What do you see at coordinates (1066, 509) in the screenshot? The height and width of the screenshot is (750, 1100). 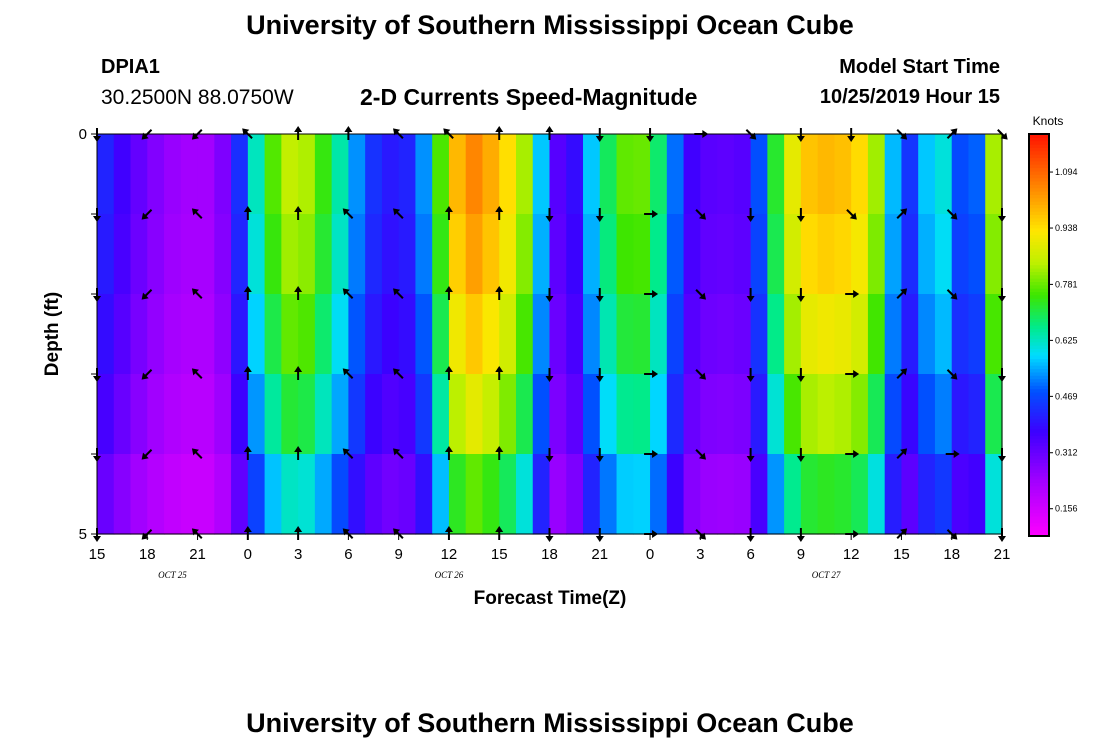 I see `colorbar-tick-label: 0.156` at bounding box center [1066, 509].